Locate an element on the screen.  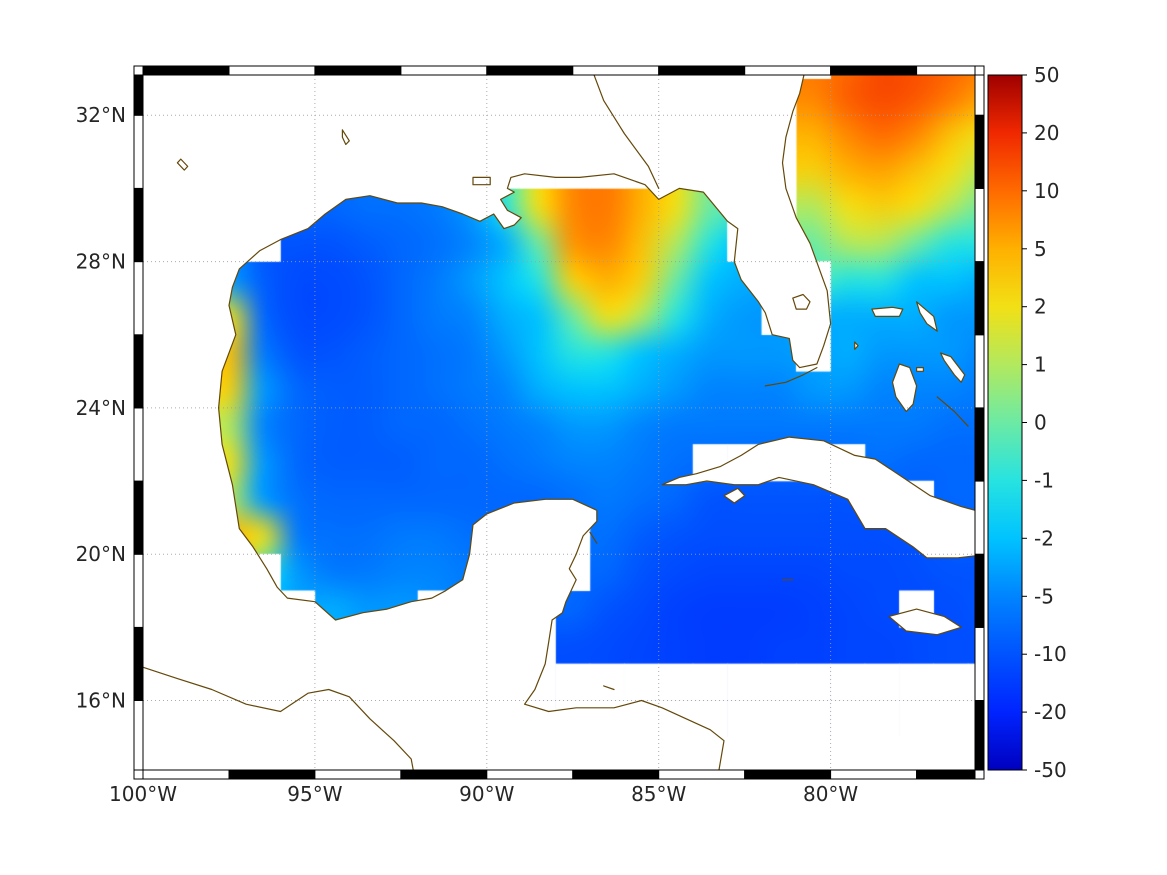
coast-new_providence is located at coordinates (920, 369).